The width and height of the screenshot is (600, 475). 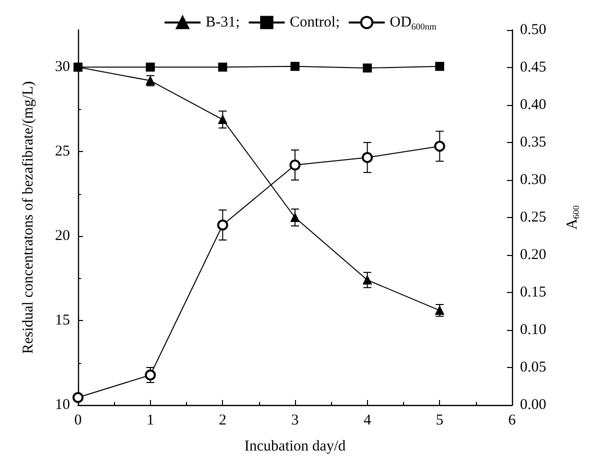 What do you see at coordinates (512, 420) in the screenshot?
I see `x-tick-label: 6` at bounding box center [512, 420].